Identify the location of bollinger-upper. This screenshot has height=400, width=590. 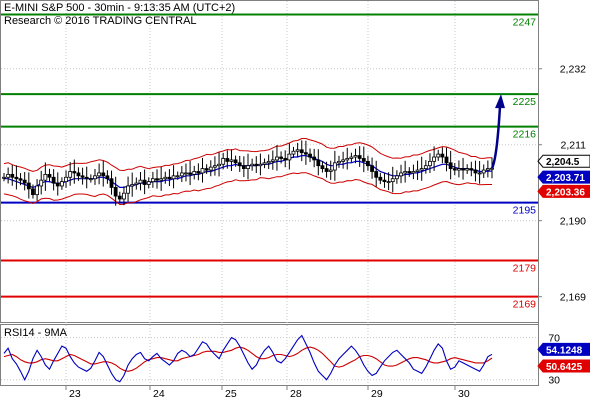
(247, 155).